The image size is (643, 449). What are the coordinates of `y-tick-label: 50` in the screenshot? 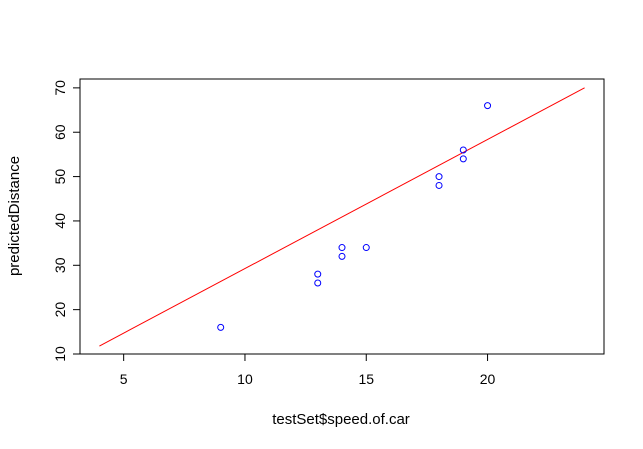 It's located at (60, 177).